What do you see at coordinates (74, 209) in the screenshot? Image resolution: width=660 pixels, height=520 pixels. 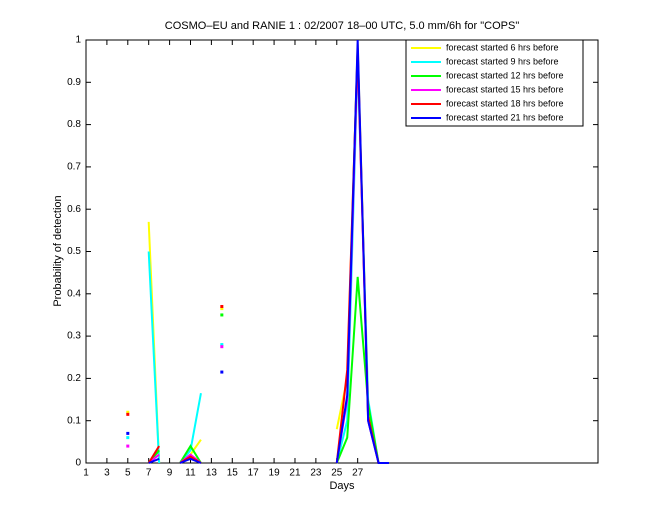 I see `y-tick-label: 0.6` at bounding box center [74, 209].